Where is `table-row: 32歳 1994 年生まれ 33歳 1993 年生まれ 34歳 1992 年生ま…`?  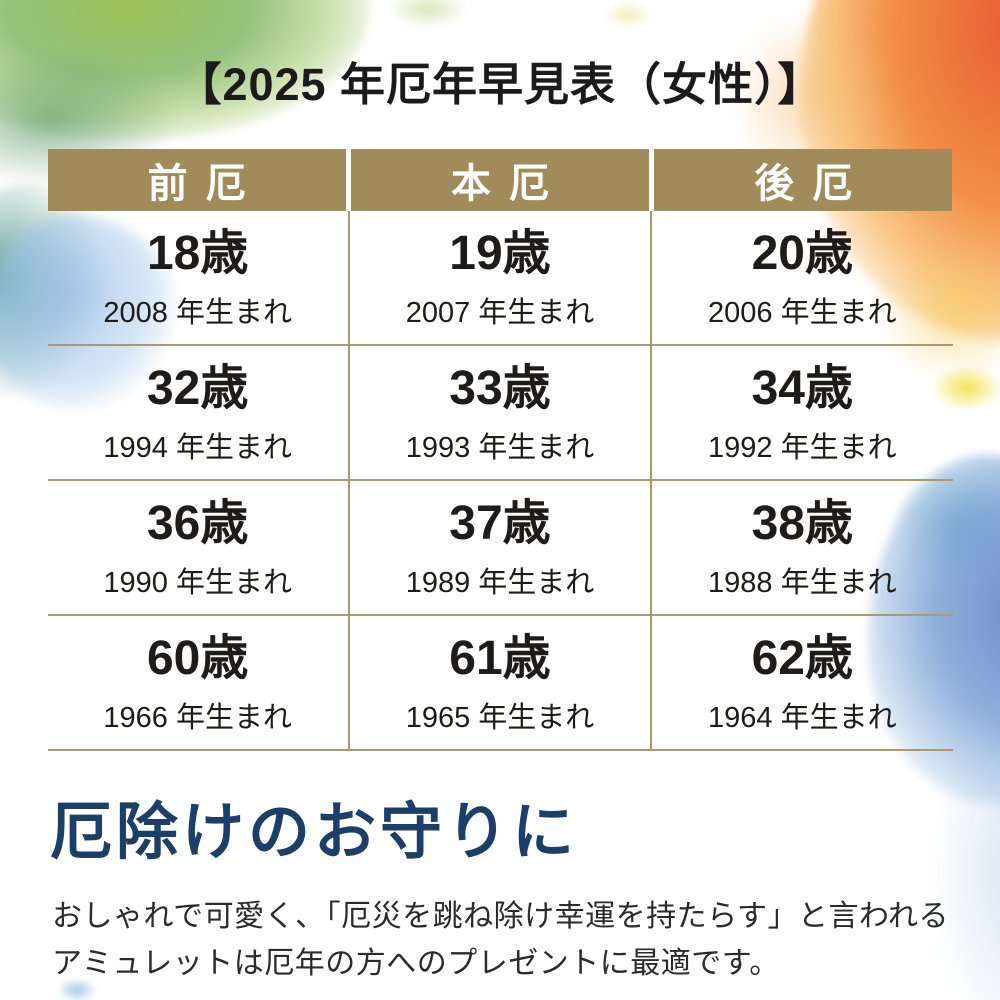
table-row: 32歳 1994 年生まれ 33歳 1993 年生まれ 34歳 1992 年生ま… is located at coordinates (500, 413).